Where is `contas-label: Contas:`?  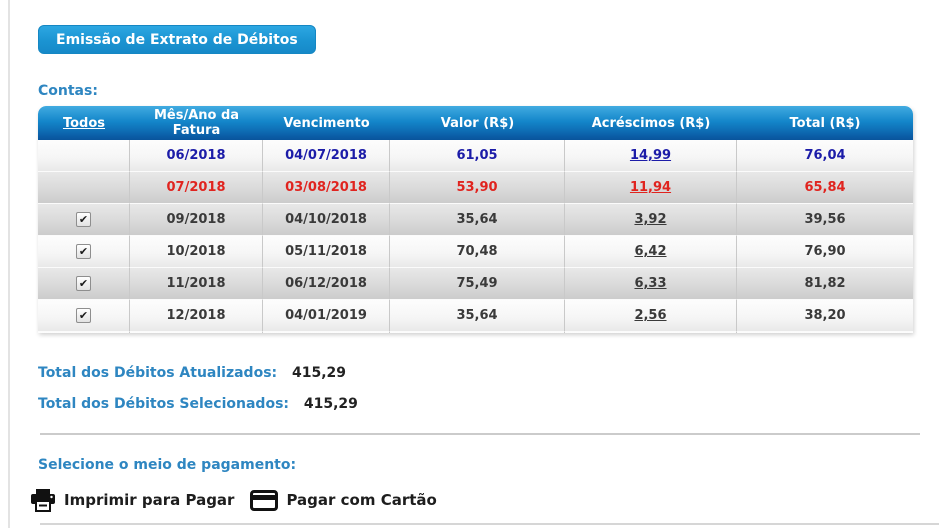
contas-label: Contas: is located at coordinates (68, 91).